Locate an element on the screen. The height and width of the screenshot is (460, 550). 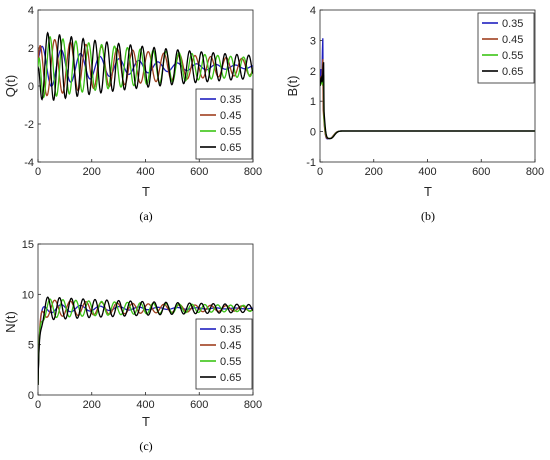
legend-c: 0.35 0.45 0.55 0.65 is located at coordinates (224, 354).